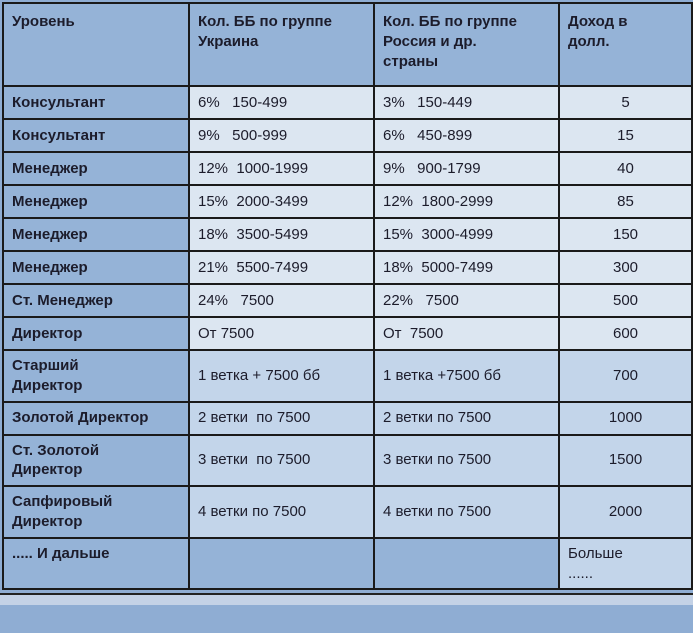  What do you see at coordinates (625, 418) in the screenshot?
I see `cell-usd: 1000` at bounding box center [625, 418].